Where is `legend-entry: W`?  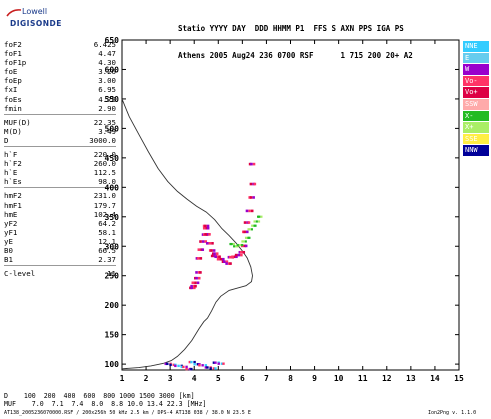
legend-entry: W is located at coordinates (476, 70).